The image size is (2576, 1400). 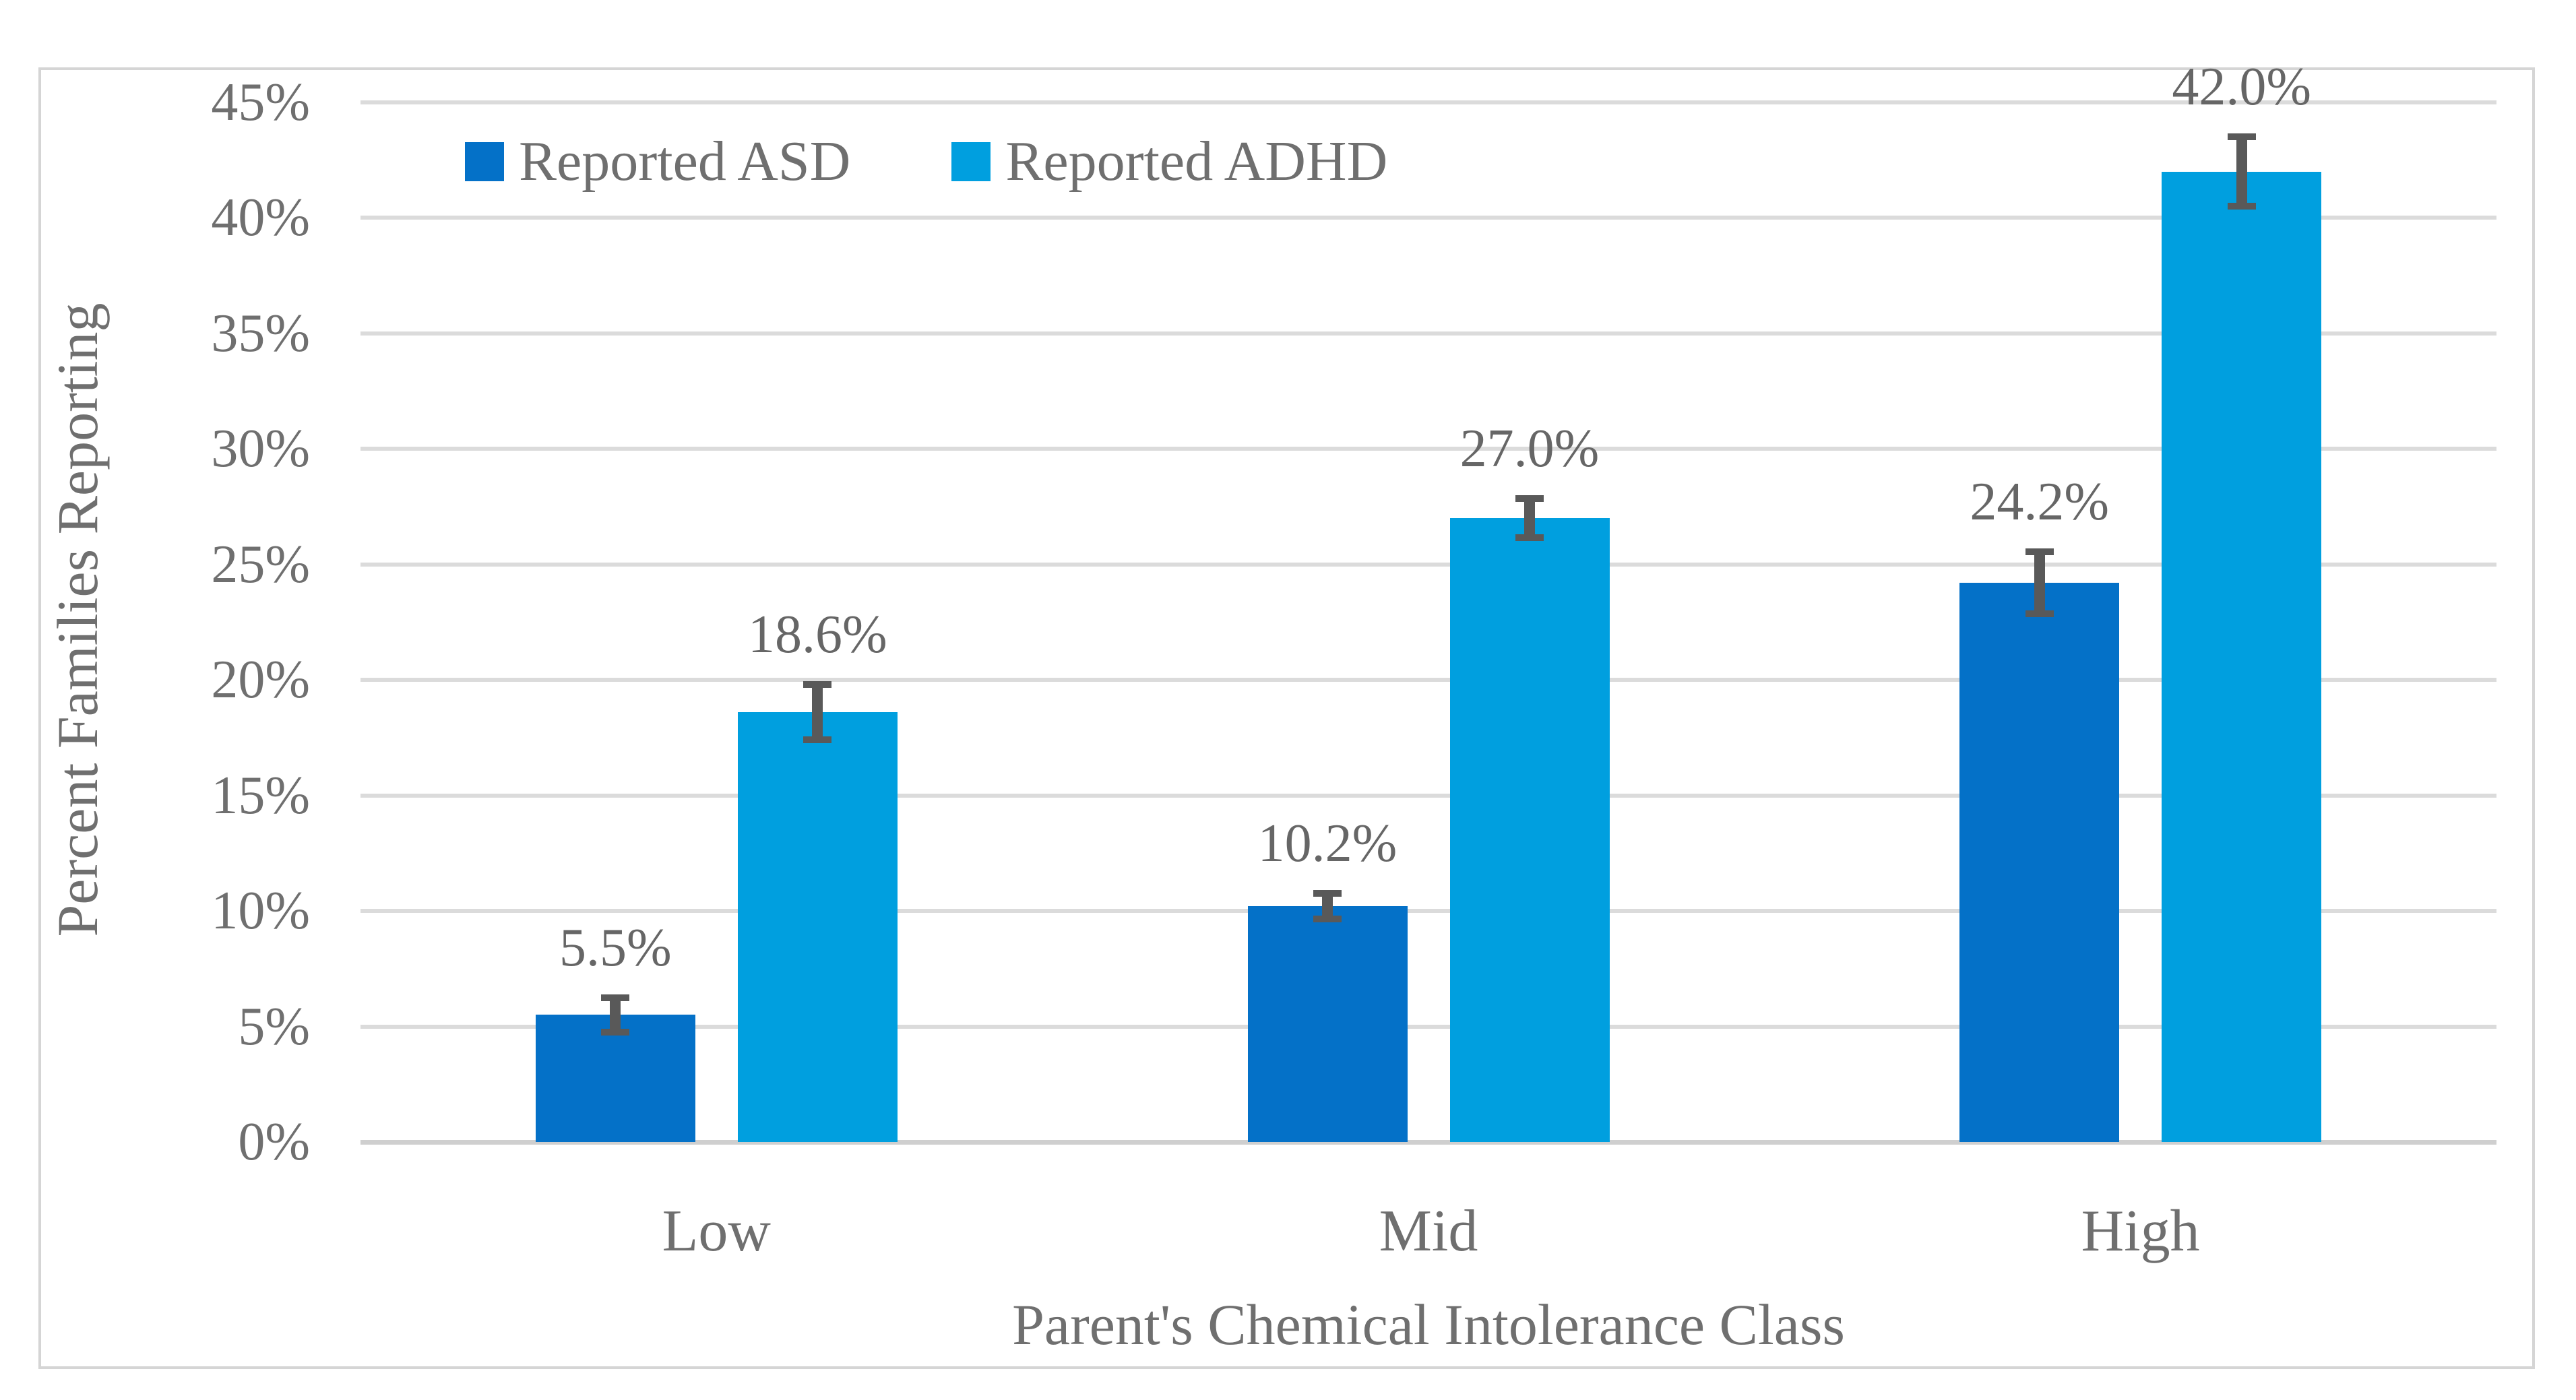 What do you see at coordinates (2242, 656) in the screenshot?
I see `bar-reported-adhd-high` at bounding box center [2242, 656].